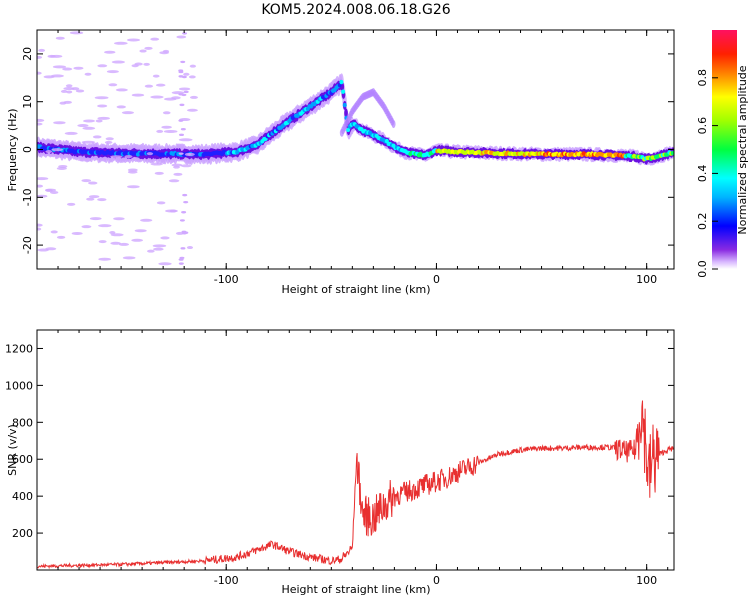  What do you see at coordinates (27, 102) in the screenshot?
I see `y-tick-label: 10` at bounding box center [27, 102].